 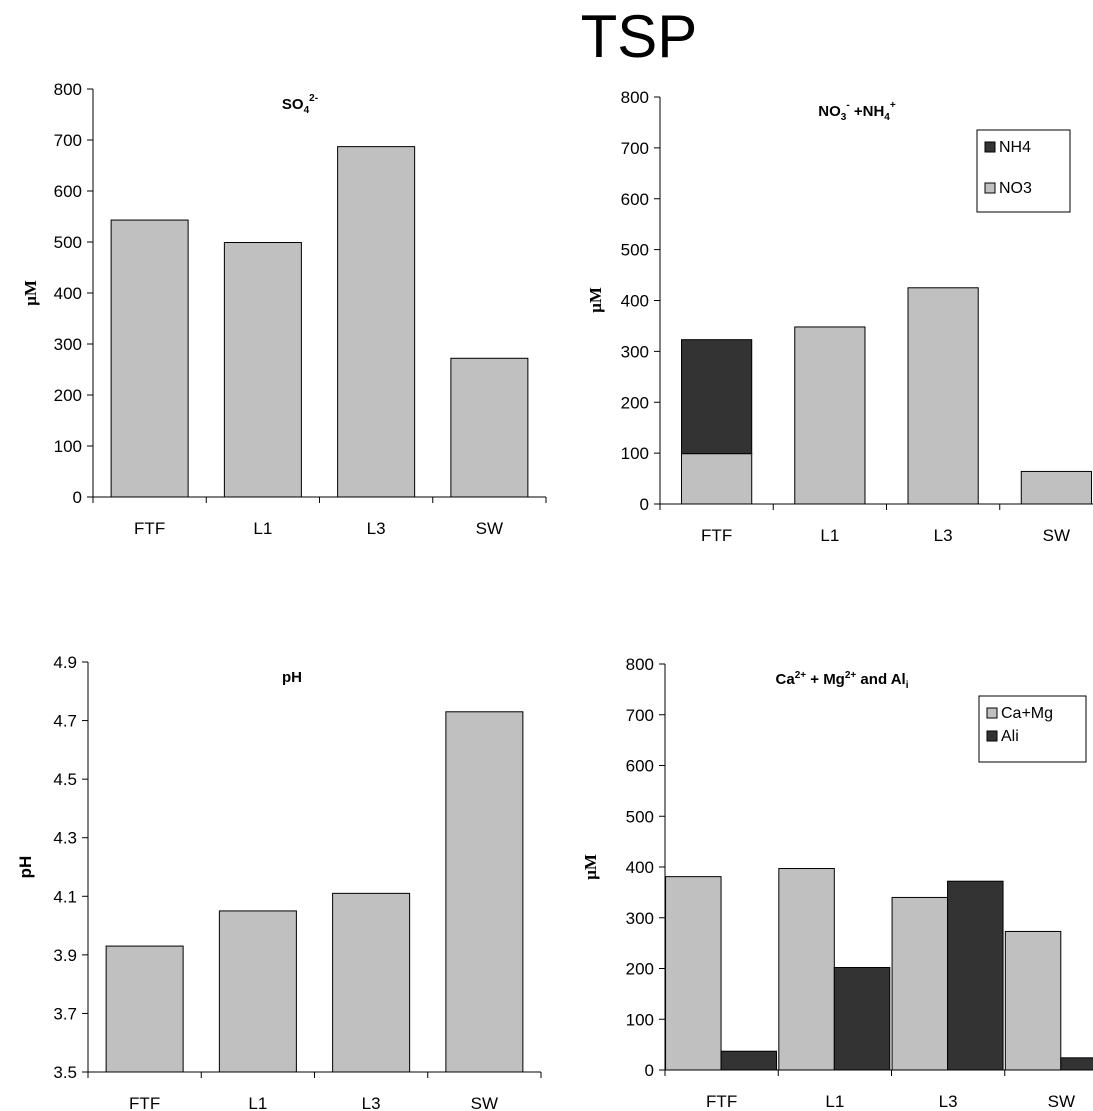 What do you see at coordinates (292, 677) in the screenshot?
I see `chart-title: pH` at bounding box center [292, 677].